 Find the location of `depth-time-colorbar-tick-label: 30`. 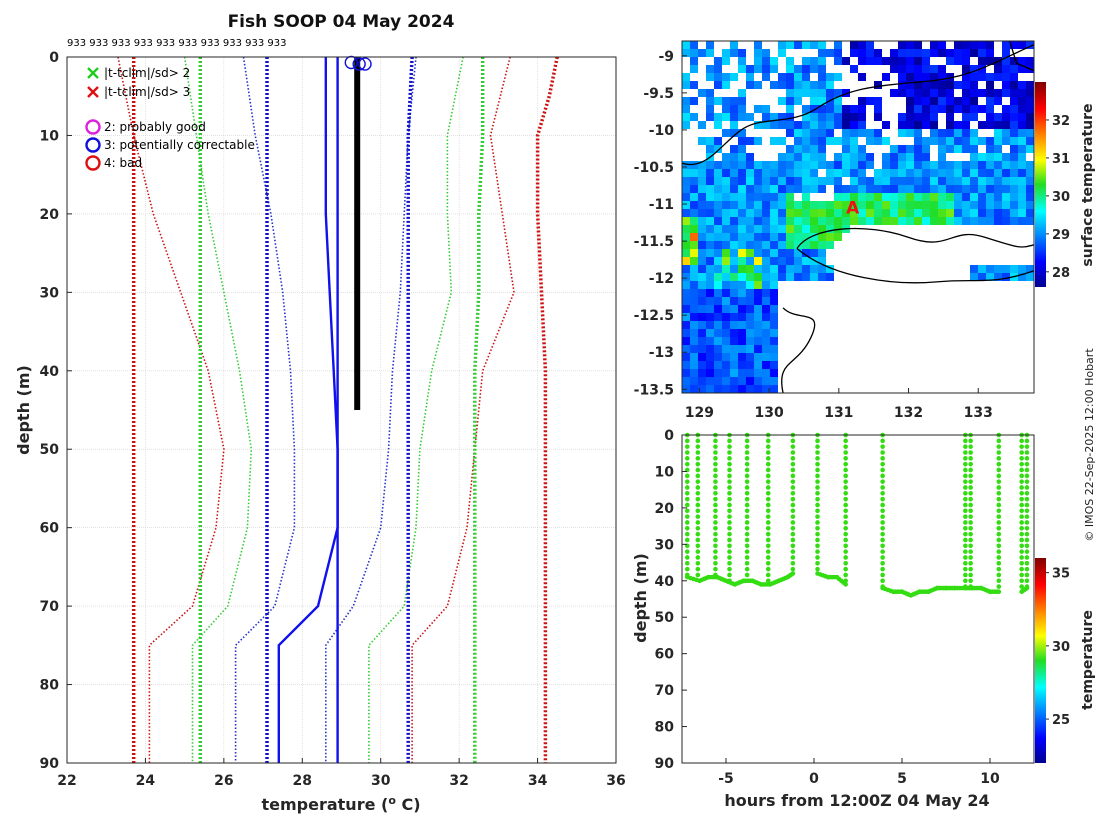

depth-time-colorbar-tick-label: 30 is located at coordinates (1061, 647).